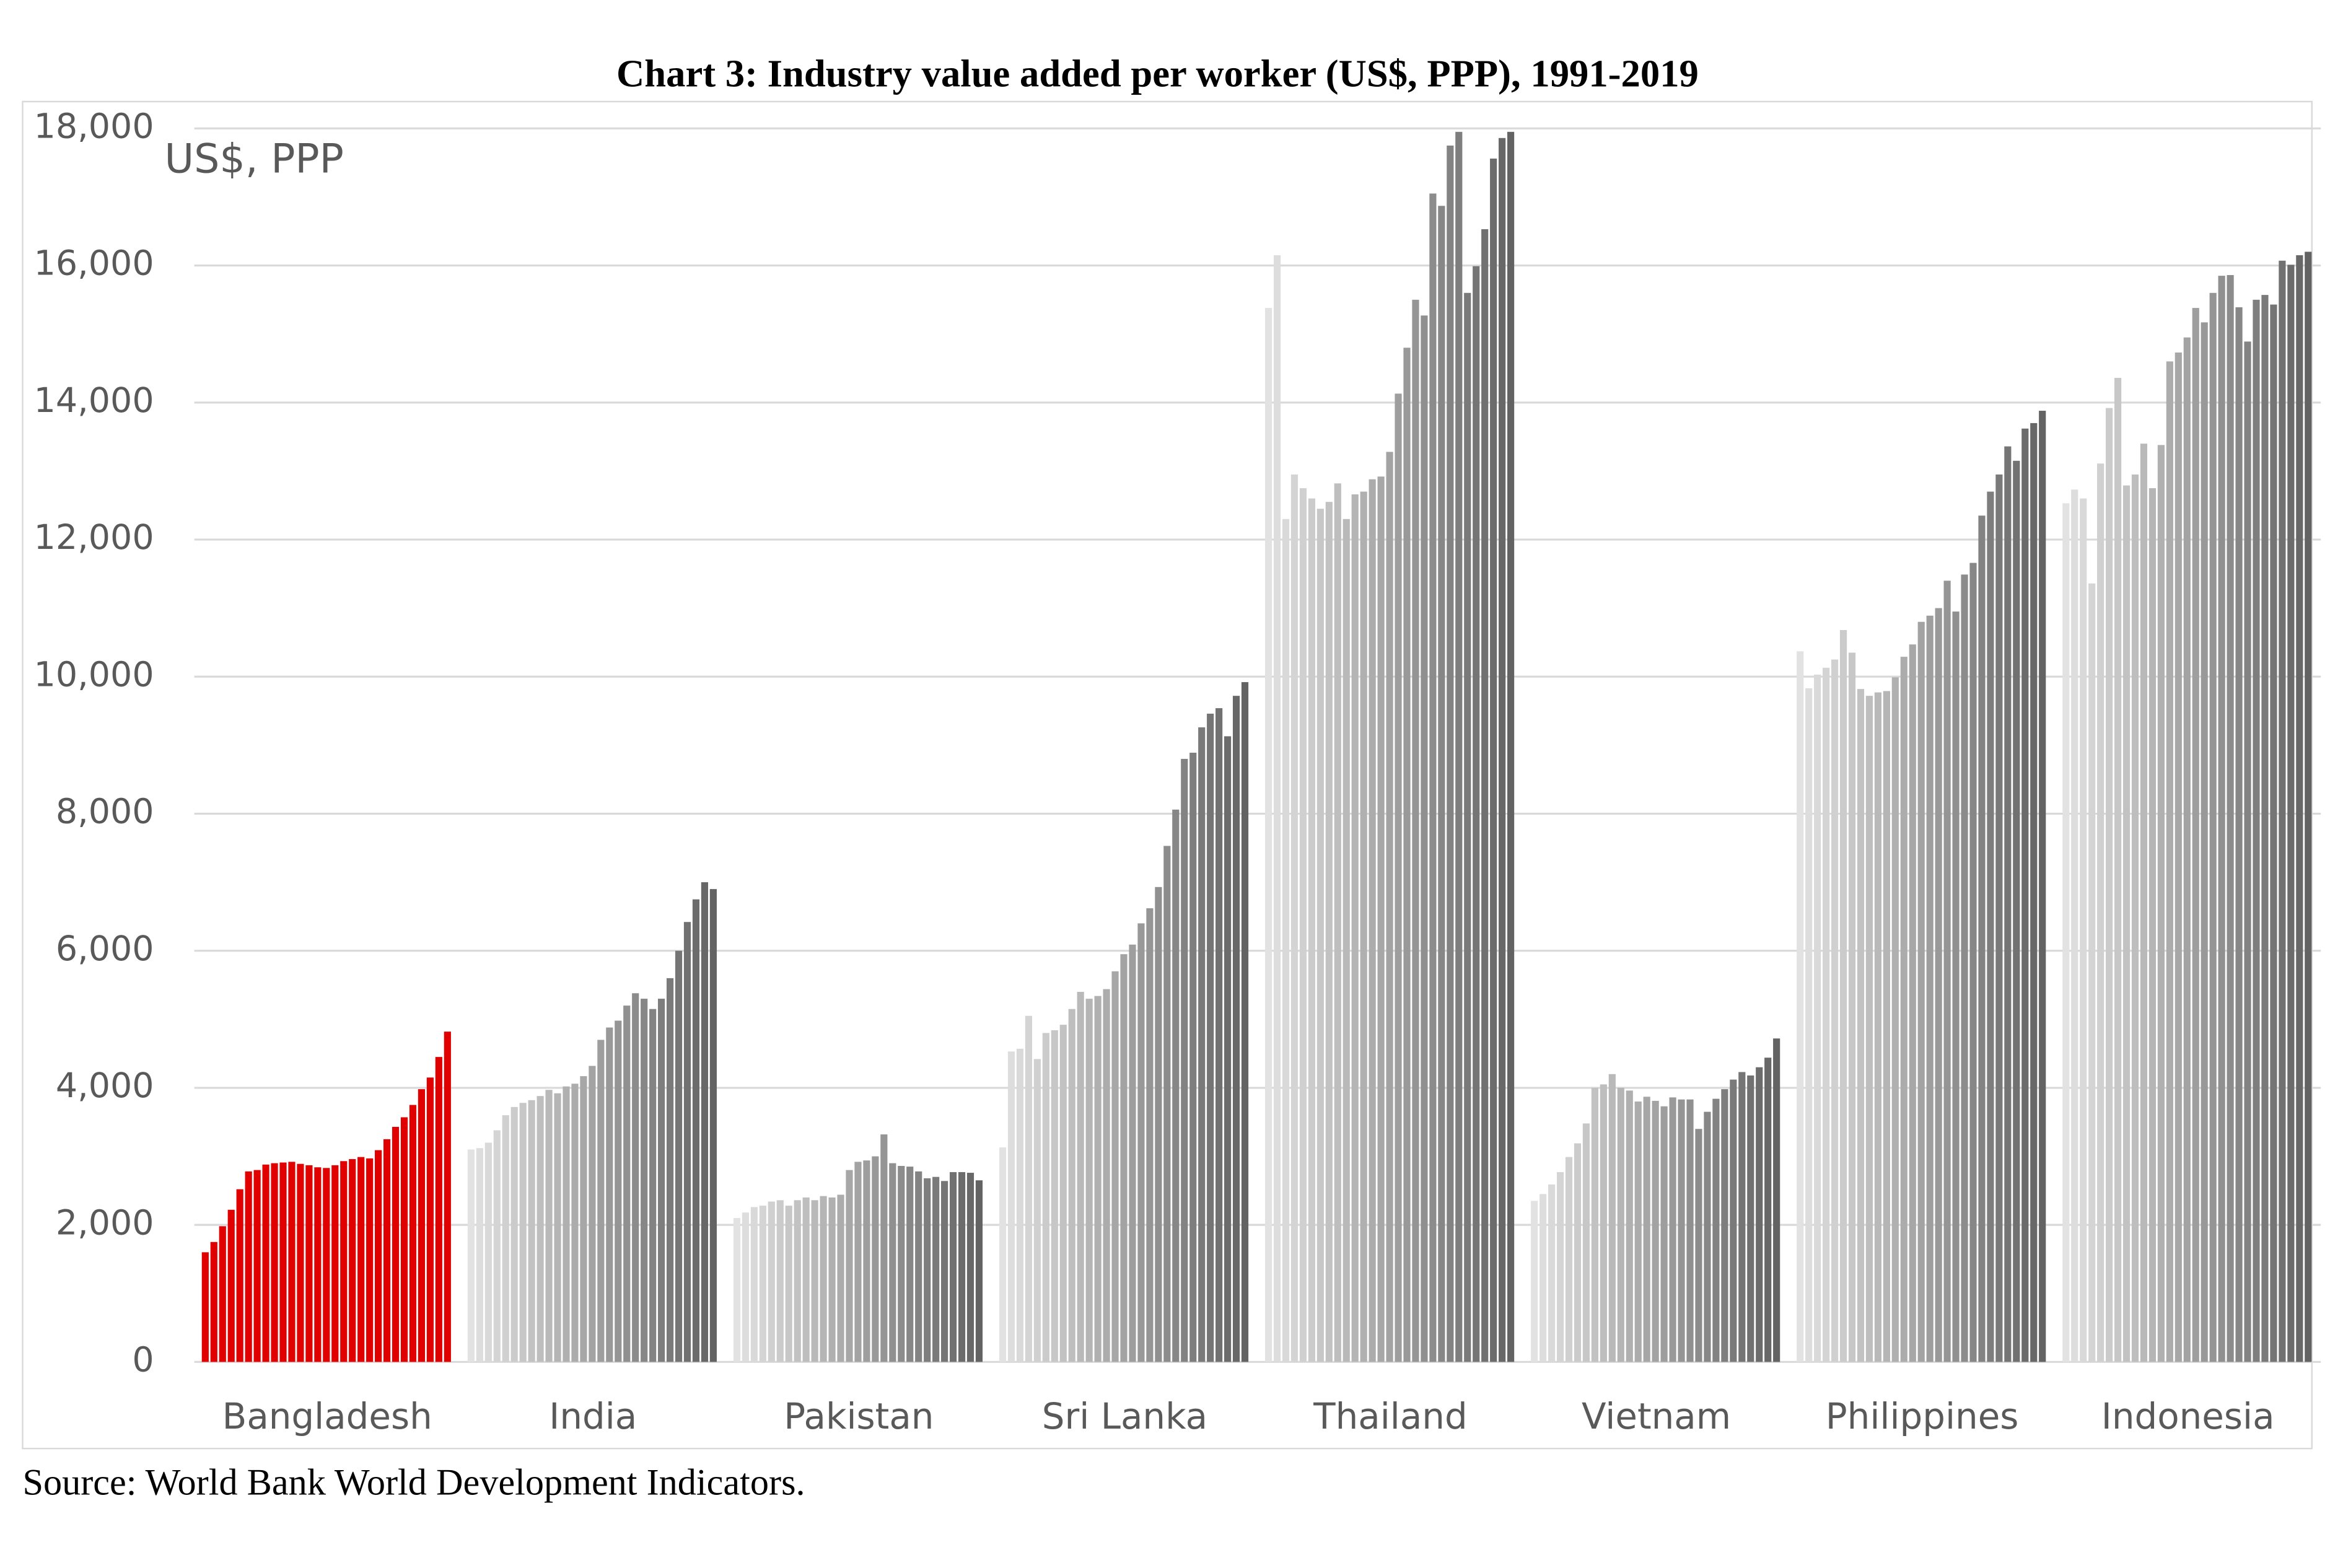 This screenshot has width=2330, height=1568. Describe the element at coordinates (94, 674) in the screenshot. I see `y-tick-label: 10,000` at that location.